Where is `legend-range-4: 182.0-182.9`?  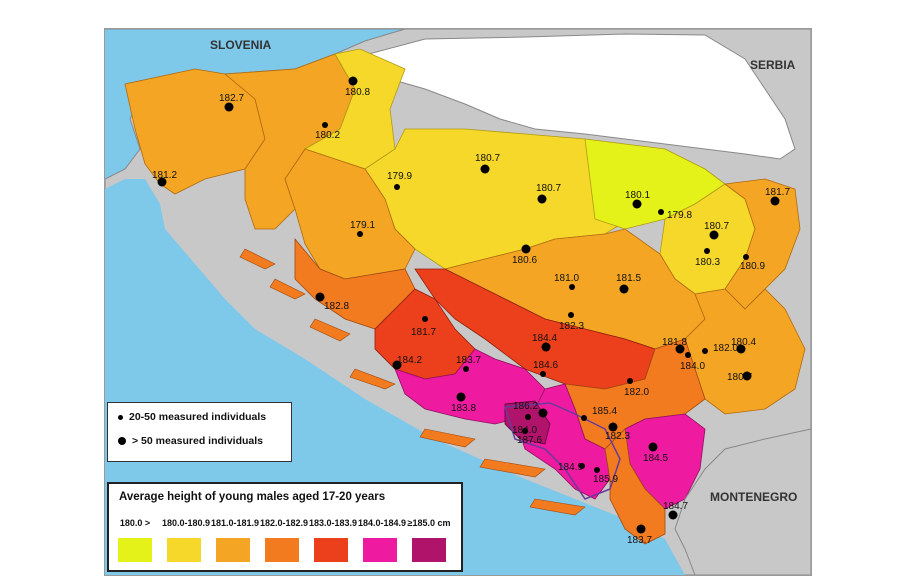
legend-range-4: 182.0-182.9 is located at coordinates (284, 523).